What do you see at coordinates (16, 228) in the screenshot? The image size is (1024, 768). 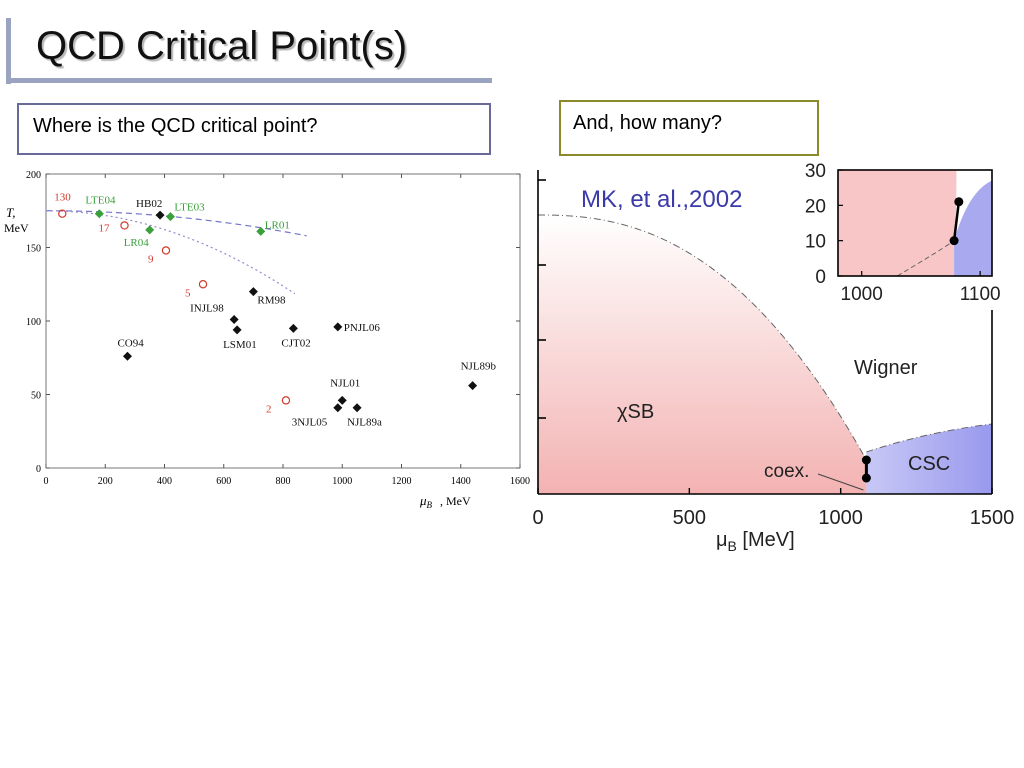 I see `left-y-axis-unit: MeV` at bounding box center [16, 228].